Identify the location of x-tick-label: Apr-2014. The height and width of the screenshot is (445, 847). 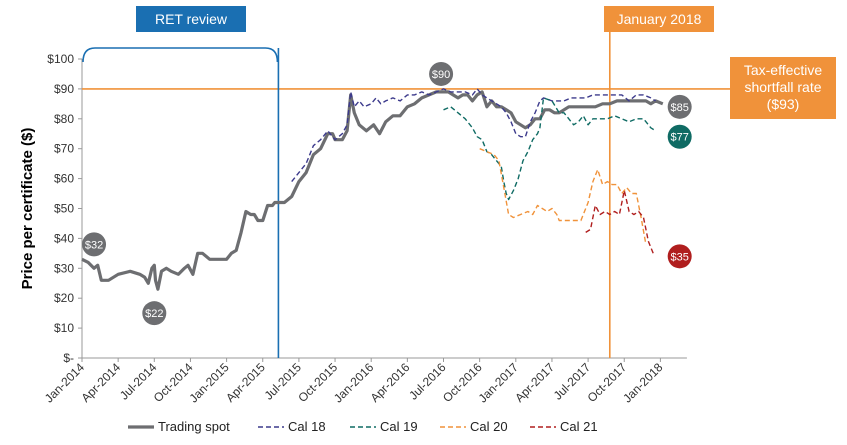
(100, 382).